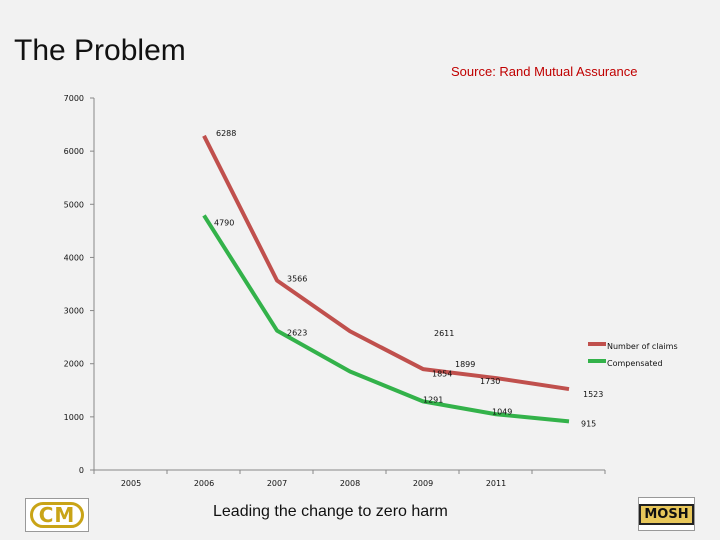 Image resolution: width=720 pixels, height=540 pixels. What do you see at coordinates (423, 483) in the screenshot?
I see `x-tick-label: 2009` at bounding box center [423, 483].